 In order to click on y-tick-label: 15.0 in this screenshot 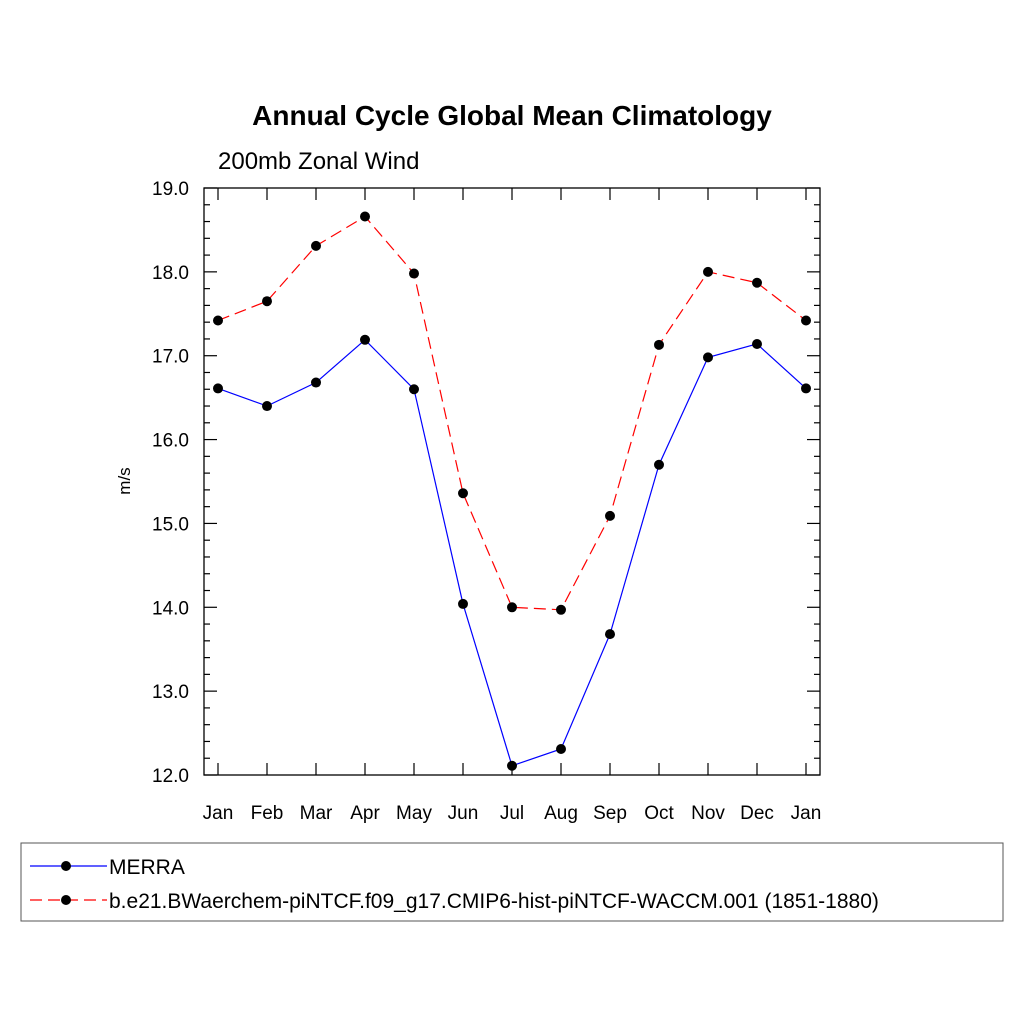, I will do `click(170, 524)`.